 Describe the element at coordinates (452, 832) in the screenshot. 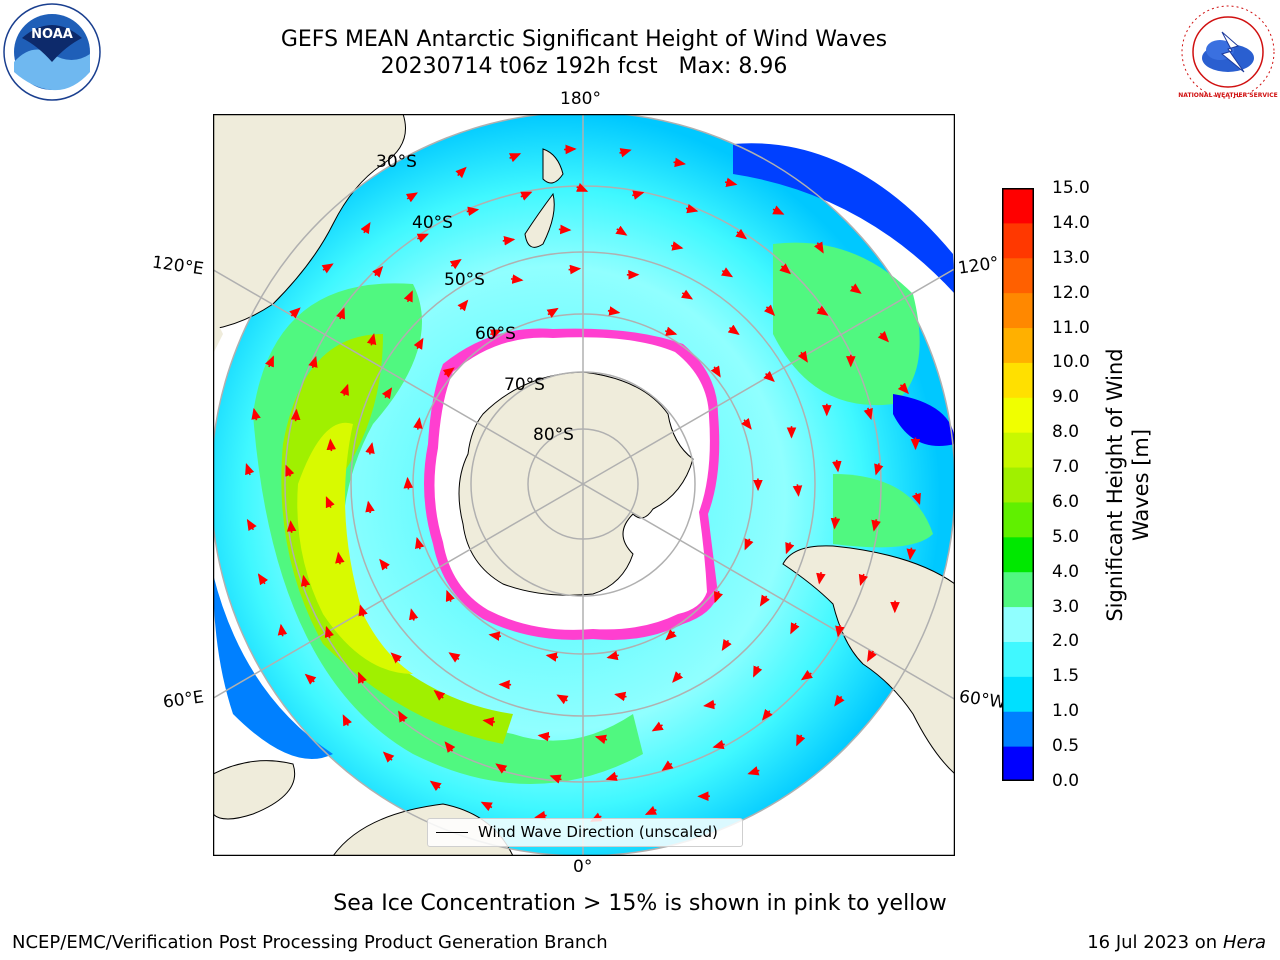

I see `legend-line` at that location.